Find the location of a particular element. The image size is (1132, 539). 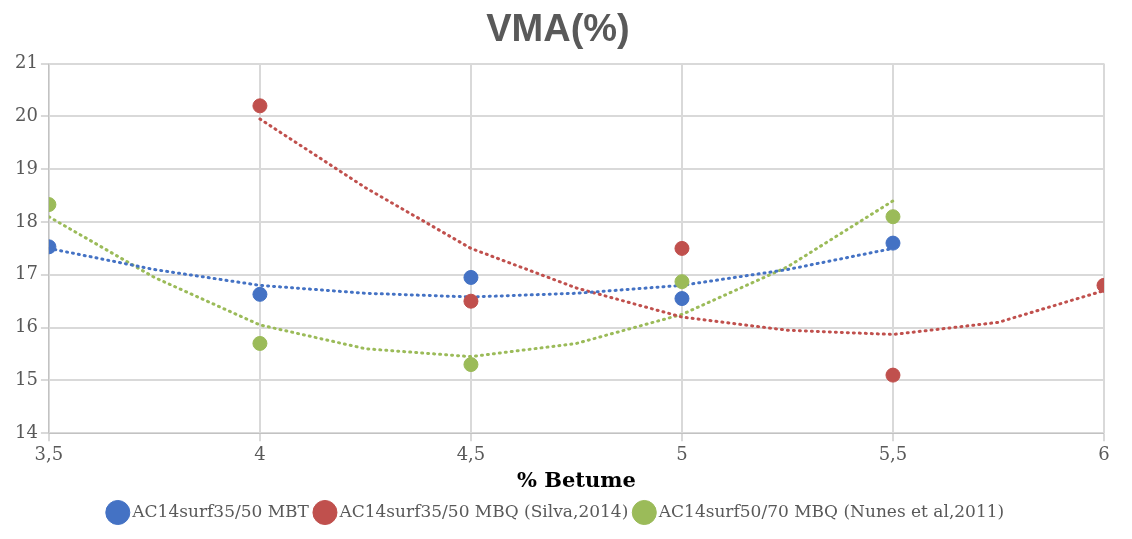

y-tick-label: 17 is located at coordinates (26, 273).